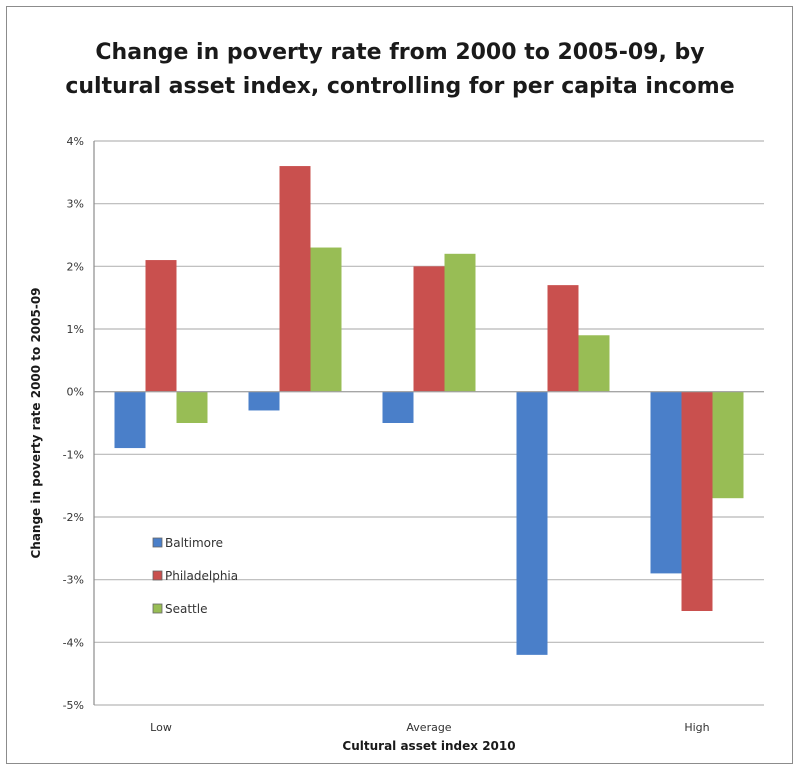 The height and width of the screenshot is (772, 801). Describe the element at coordinates (75, 266) in the screenshot. I see `y-tick-label: 2%` at that location.